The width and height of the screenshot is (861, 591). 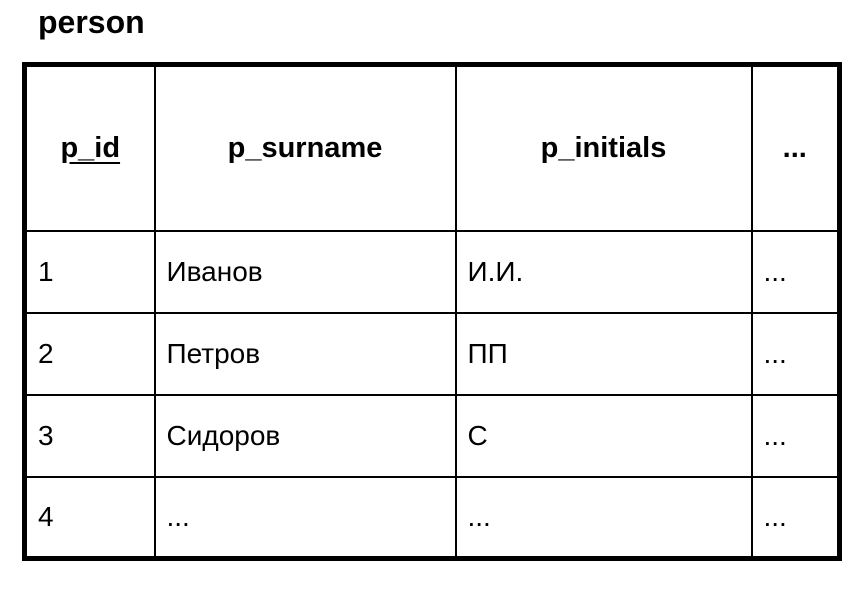 I want to click on cell-p-surname: Сидоров, so click(x=305, y=435).